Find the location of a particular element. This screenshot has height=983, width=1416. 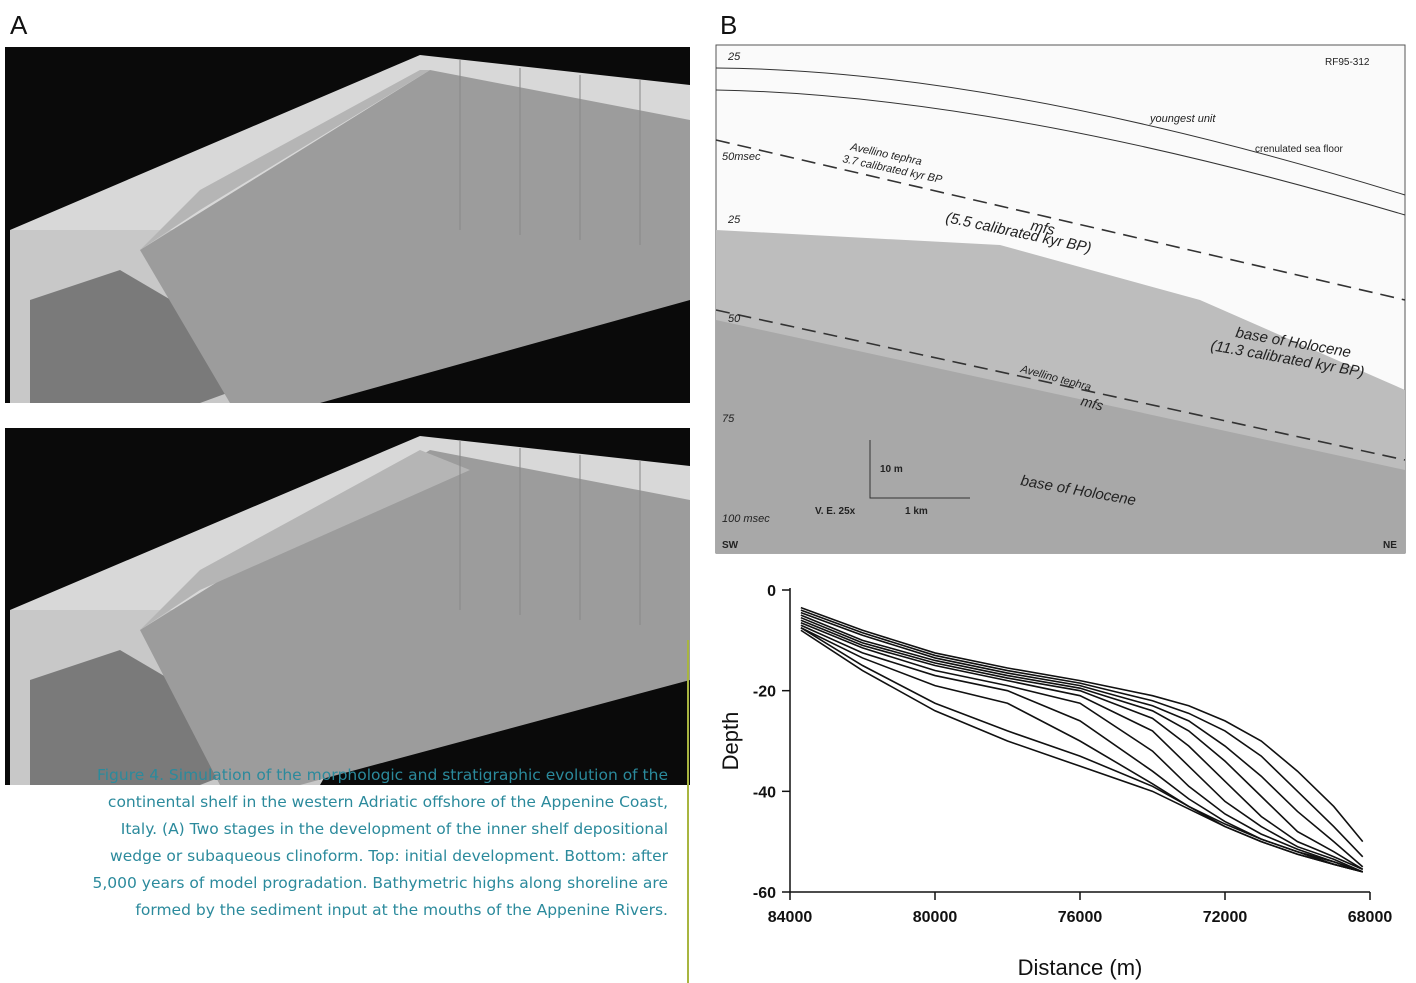

x-axis-label: Distance (m) is located at coordinates (1080, 967).